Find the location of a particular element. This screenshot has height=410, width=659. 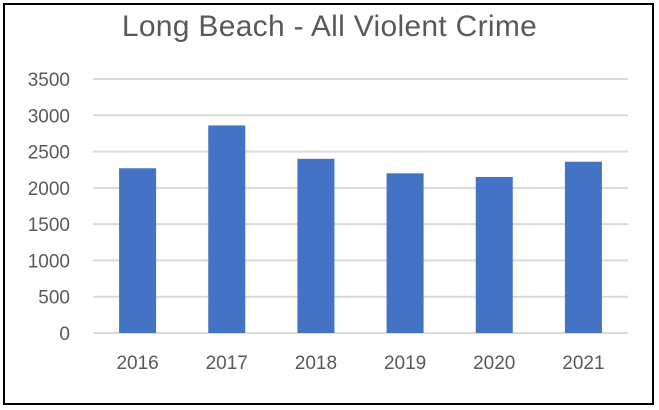

x-tick-label: 2019 is located at coordinates (405, 363).